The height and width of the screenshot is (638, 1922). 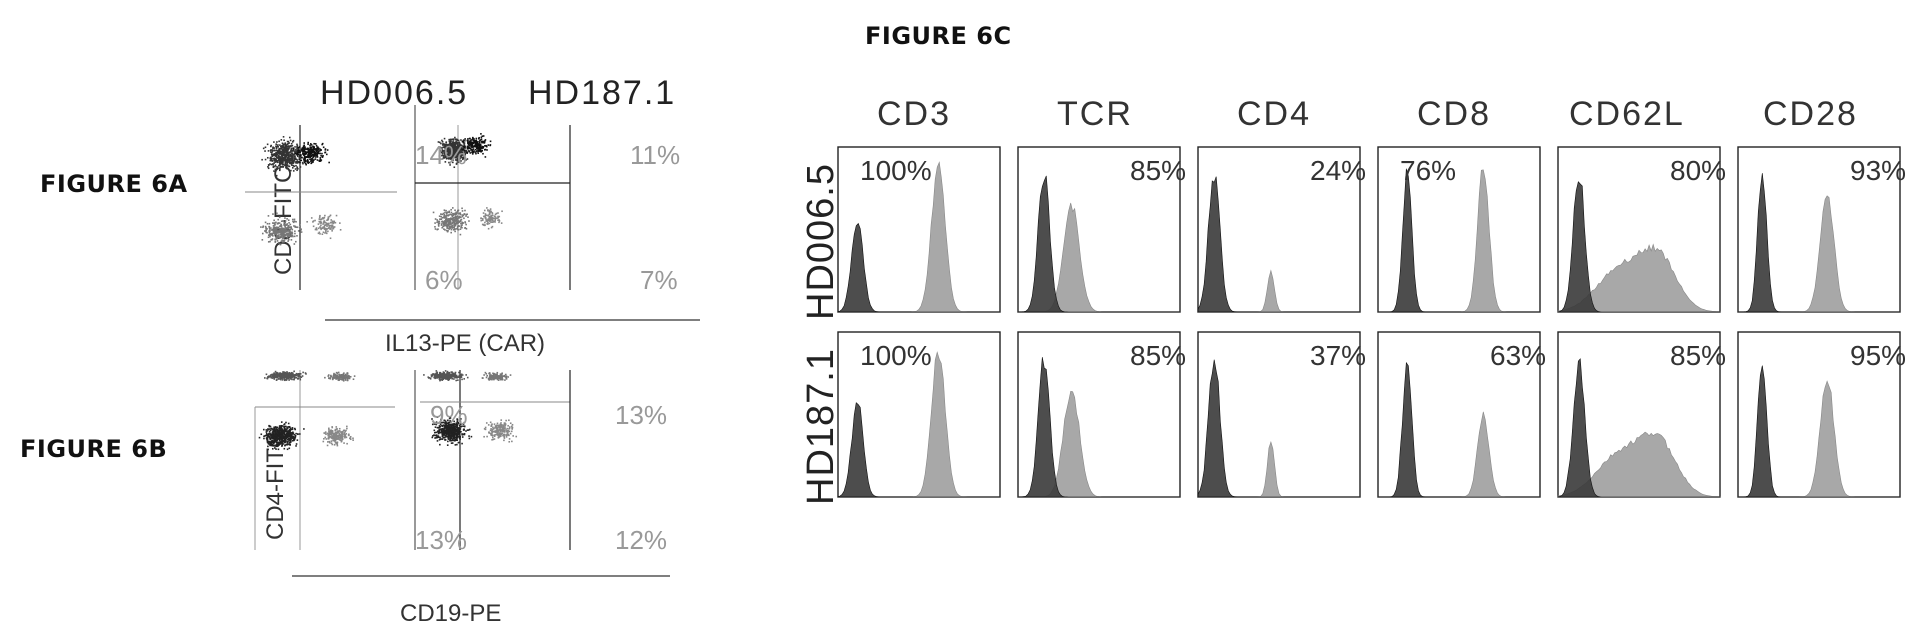 I want to click on figure-6b-panel-2-lower-right-pct: 12%, so click(x=641, y=540).